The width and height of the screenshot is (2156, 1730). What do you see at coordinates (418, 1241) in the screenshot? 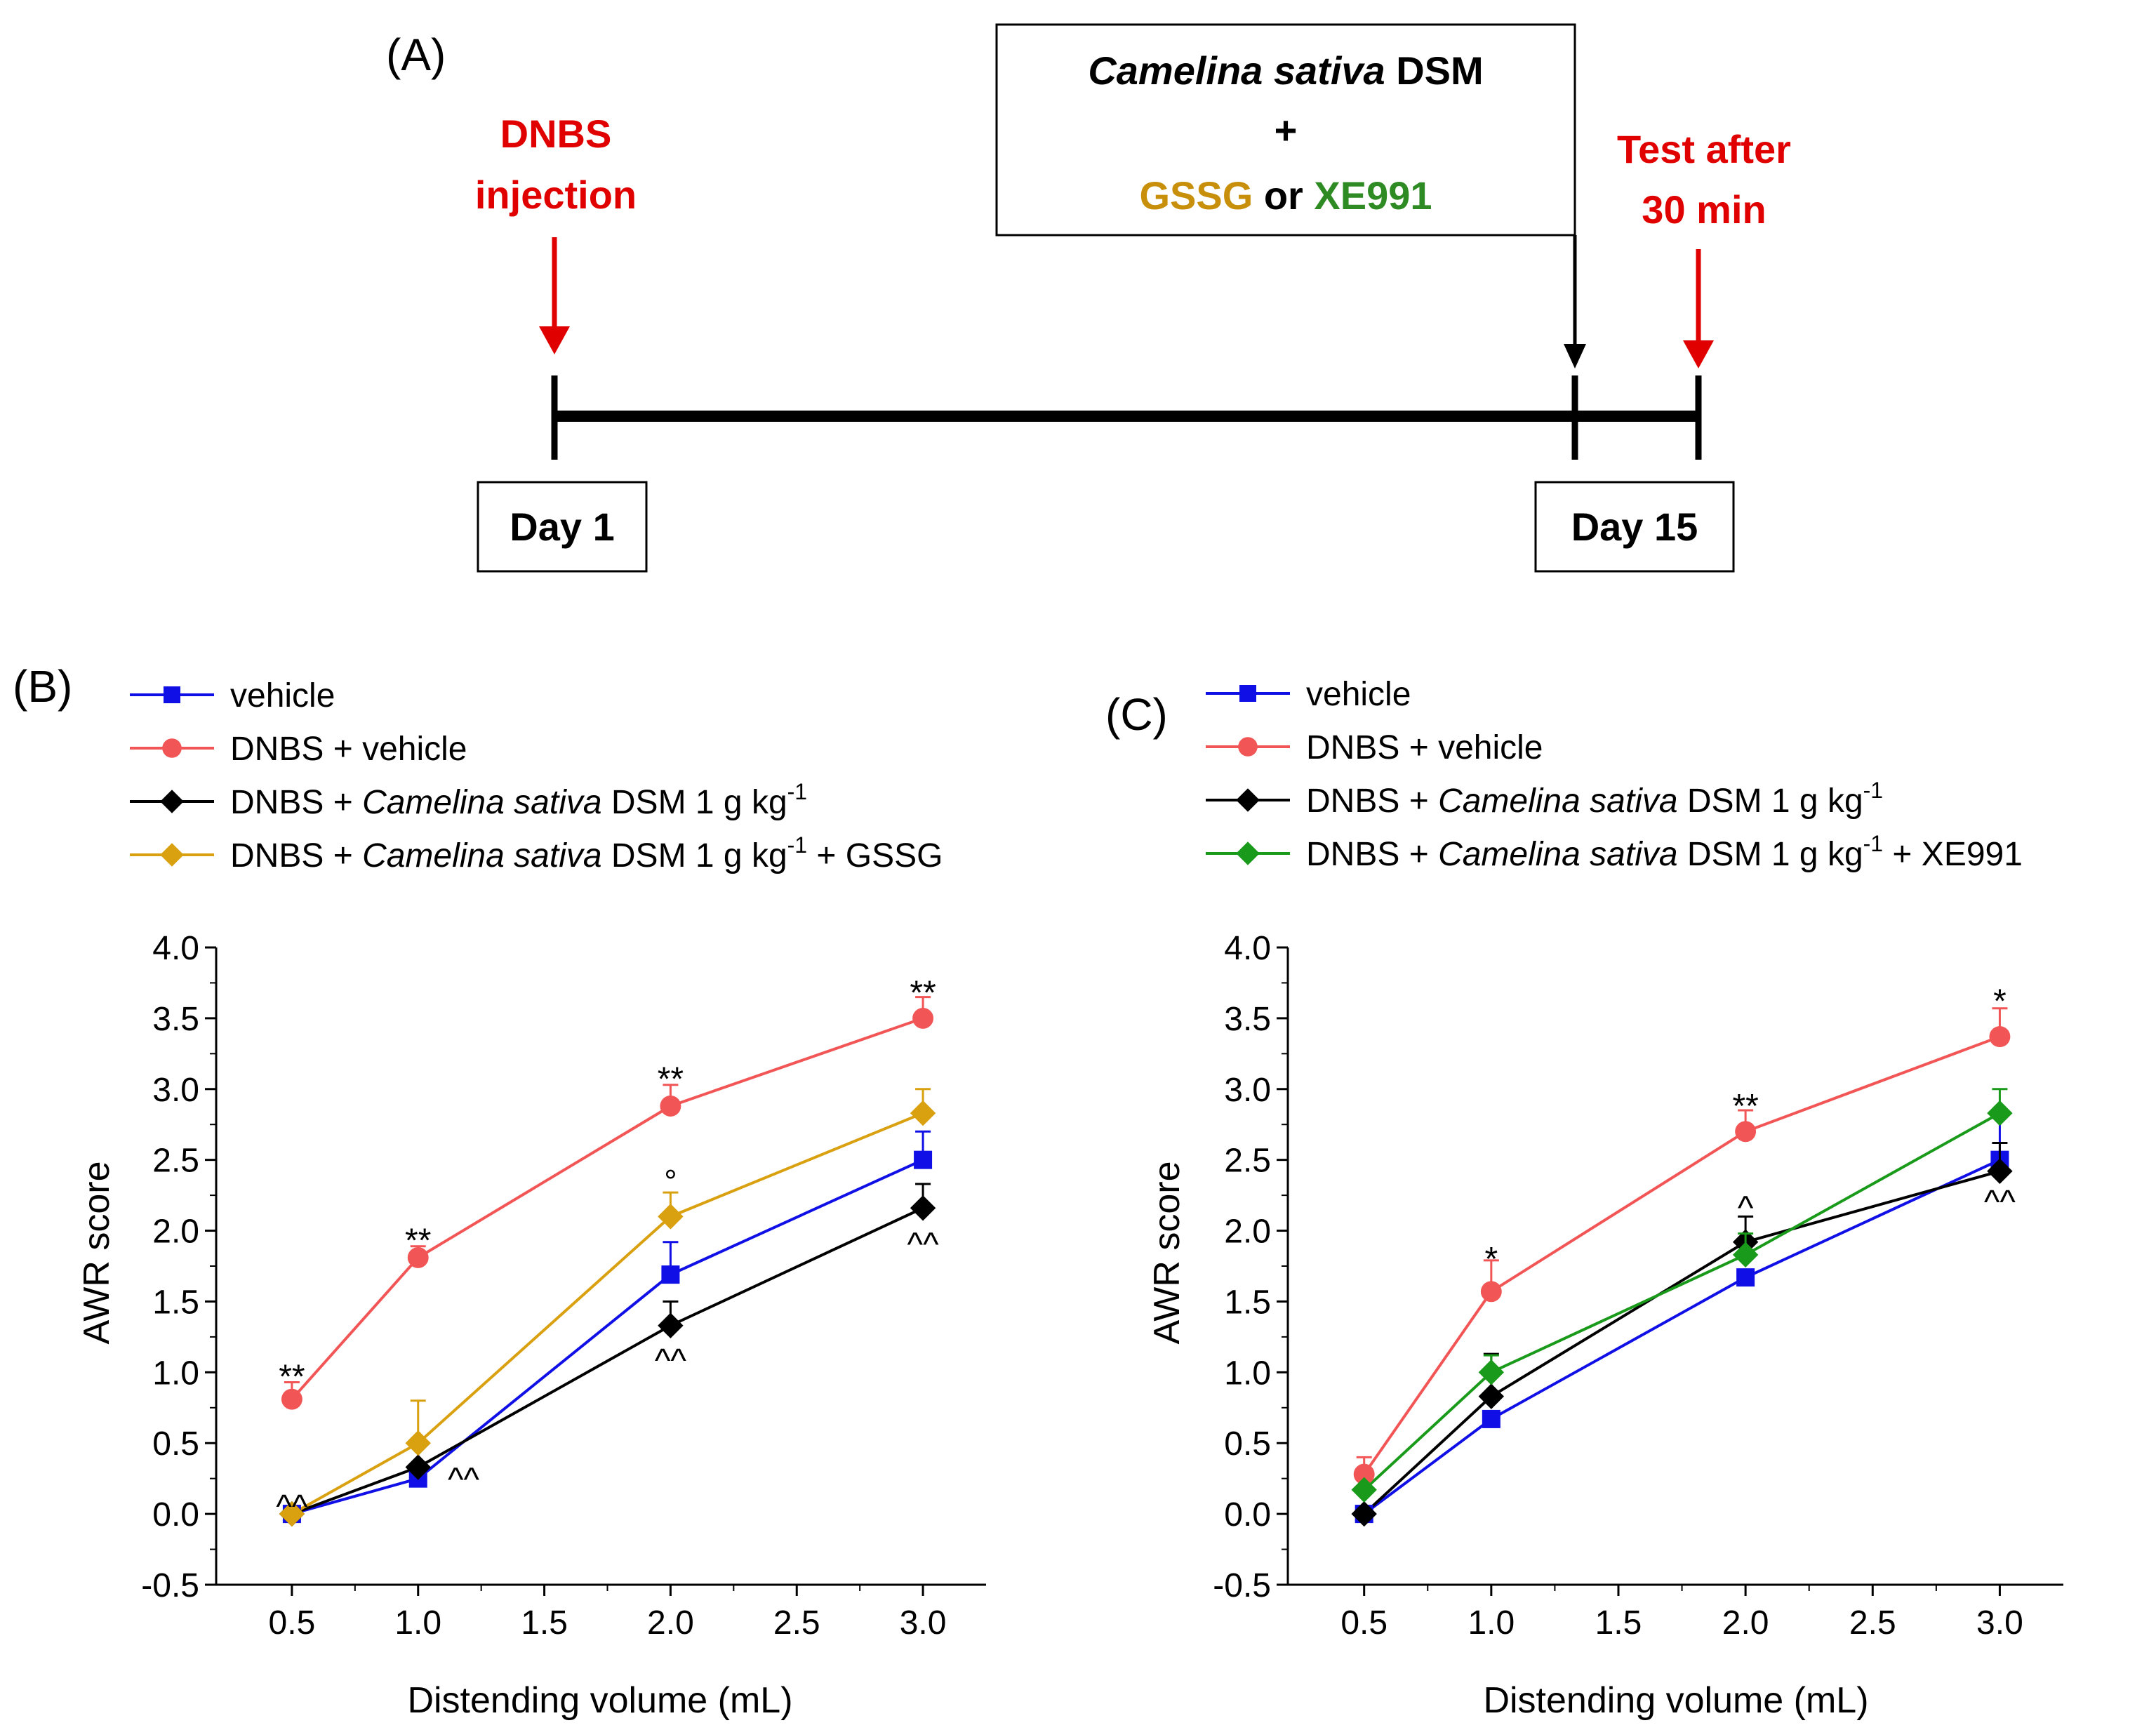
I see `chart-b-annotation: **` at bounding box center [418, 1241].